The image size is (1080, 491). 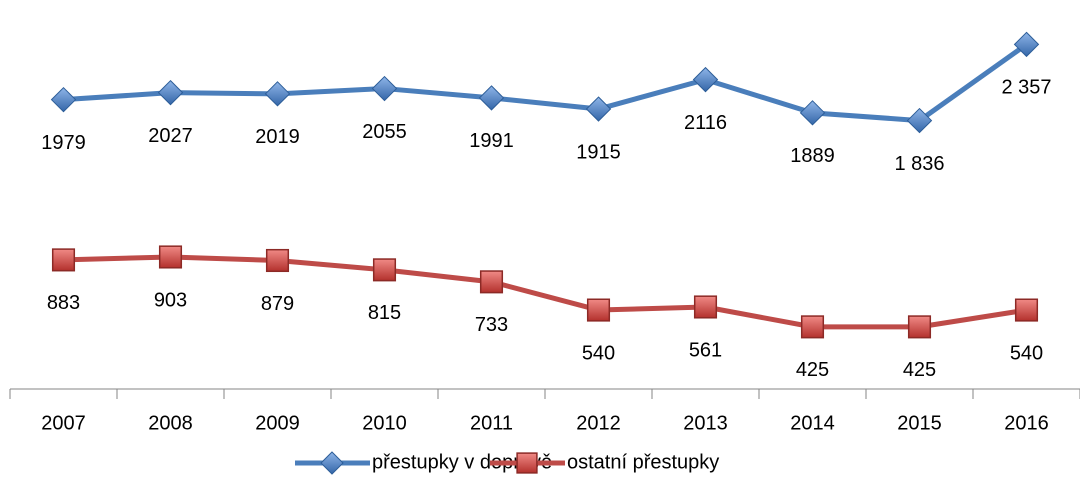 I want to click on data-label: 1 836, so click(x=919, y=164).